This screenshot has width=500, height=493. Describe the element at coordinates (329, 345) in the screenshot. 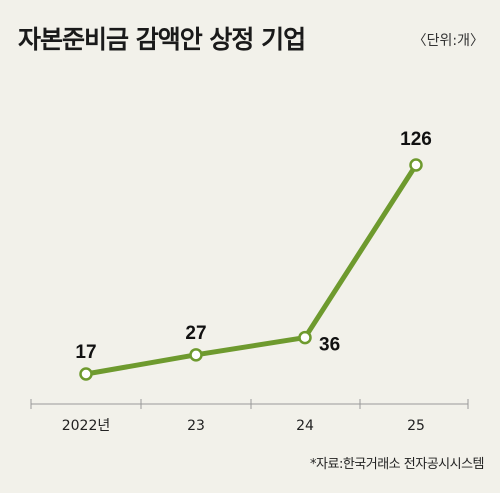

I see `data-label: 36` at that location.